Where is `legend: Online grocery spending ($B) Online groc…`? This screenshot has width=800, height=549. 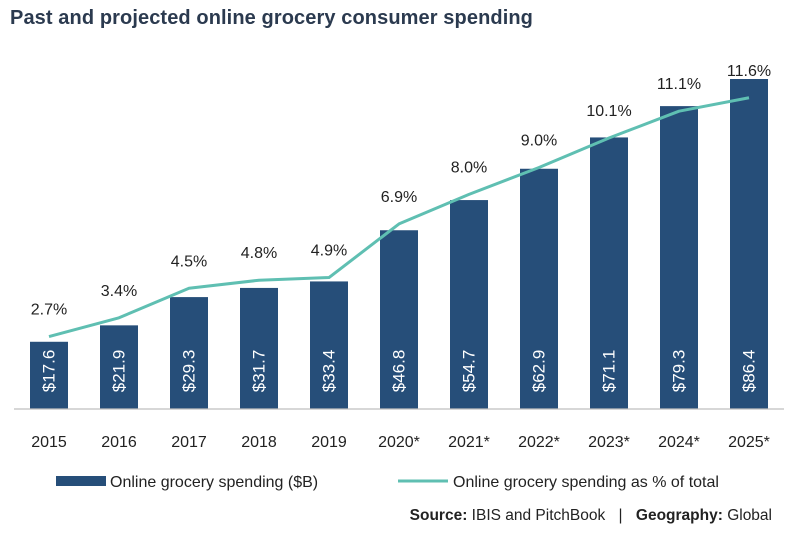 legend: Online grocery spending ($B) Online groc… is located at coordinates (387, 482).